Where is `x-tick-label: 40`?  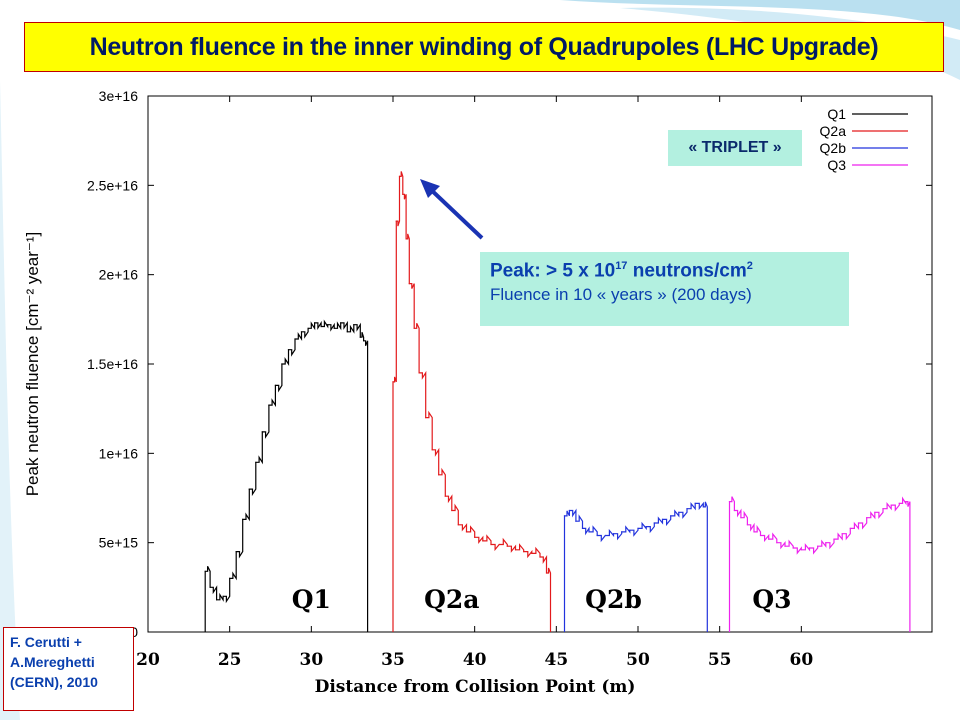 x-tick-label: 40 is located at coordinates (475, 660).